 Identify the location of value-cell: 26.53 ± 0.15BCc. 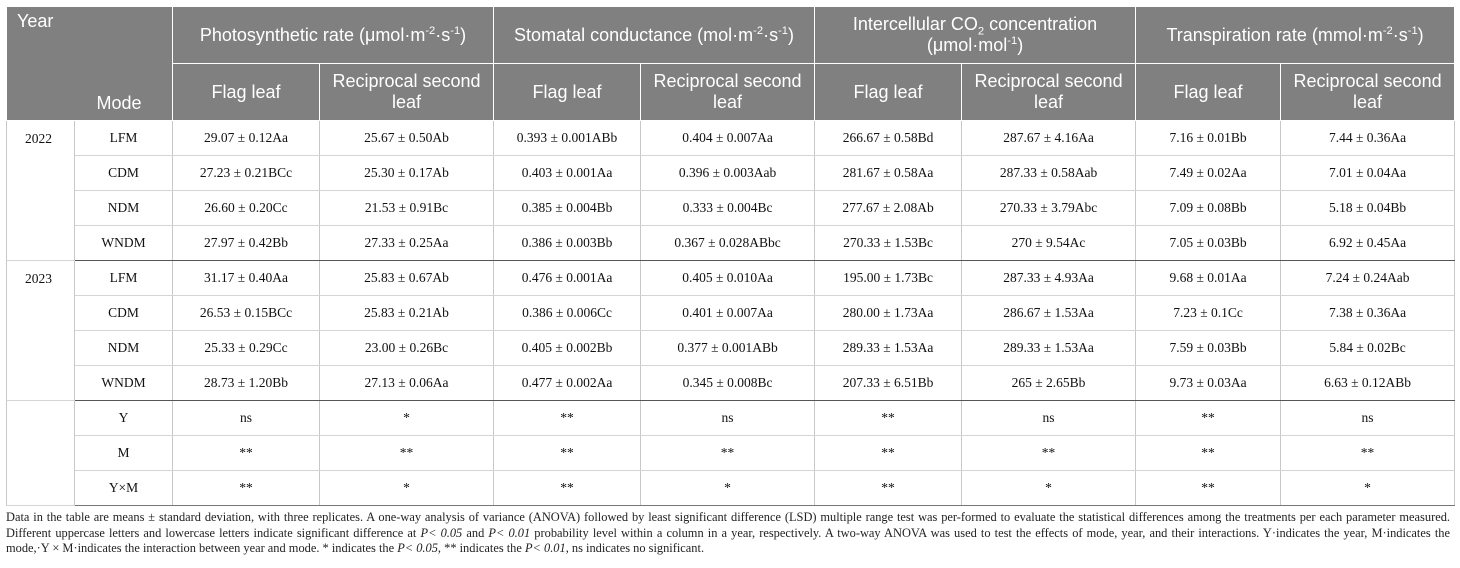
(246, 313).